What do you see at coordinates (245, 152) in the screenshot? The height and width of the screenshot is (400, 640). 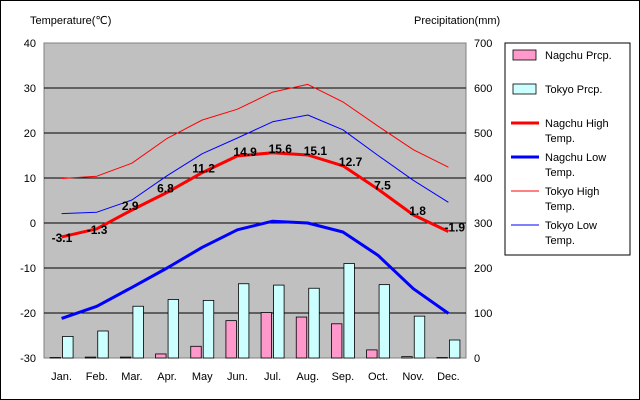 I see `data-label: 14.9` at bounding box center [245, 152].